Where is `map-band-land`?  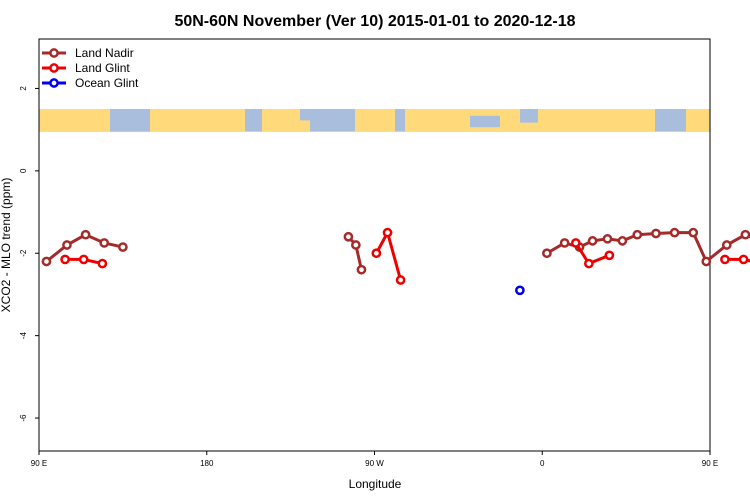 map-band-land is located at coordinates (374, 120).